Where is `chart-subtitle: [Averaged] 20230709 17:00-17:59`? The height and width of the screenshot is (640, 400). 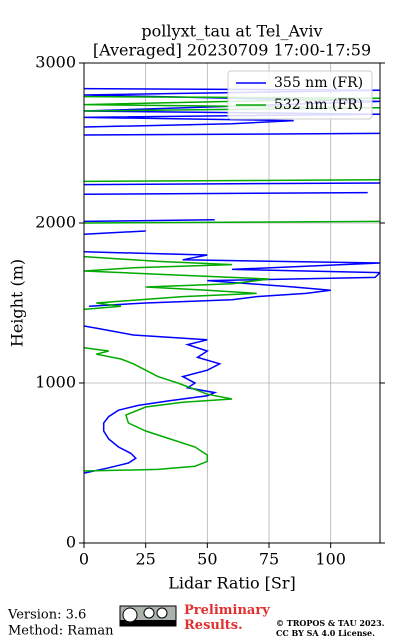
chart-subtitle: [Averaged] 20230709 17:00-17:59 is located at coordinates (232, 50).